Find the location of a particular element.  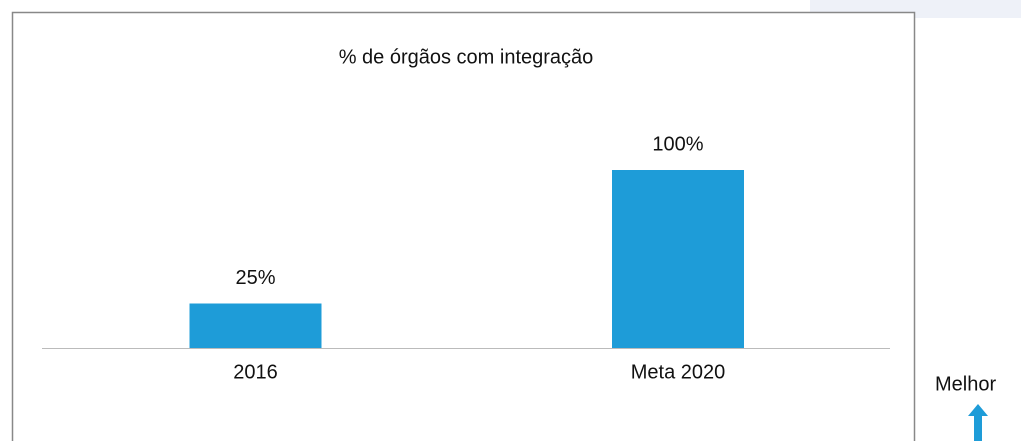

x-tick-label: 2016 is located at coordinates (255, 372).